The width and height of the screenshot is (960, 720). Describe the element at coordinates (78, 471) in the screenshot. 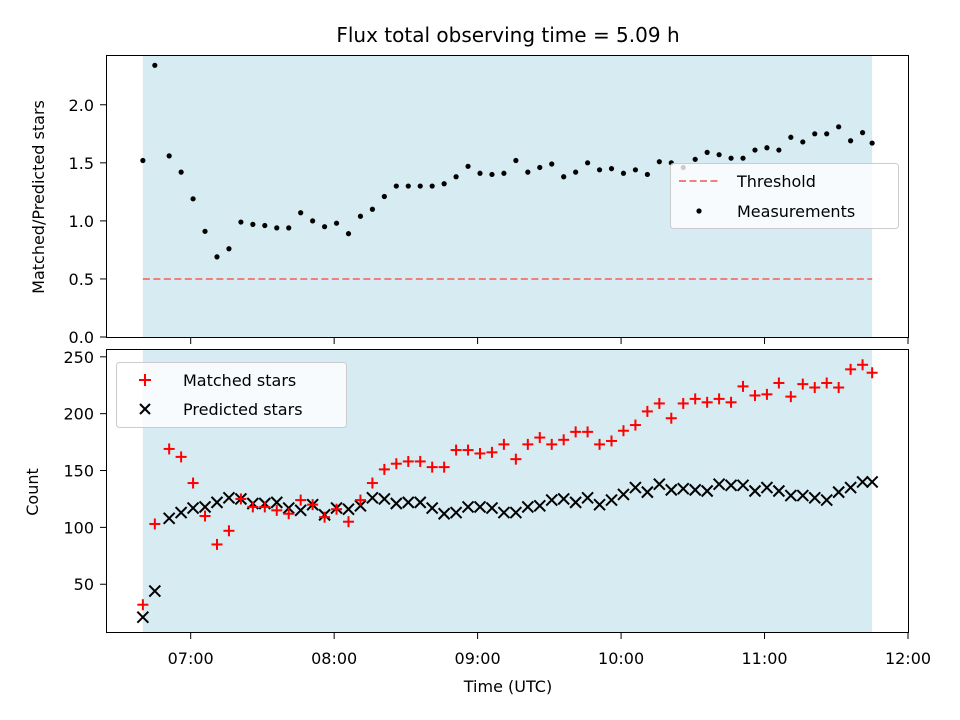

I see `bottom-y-tick-label: 150` at that location.